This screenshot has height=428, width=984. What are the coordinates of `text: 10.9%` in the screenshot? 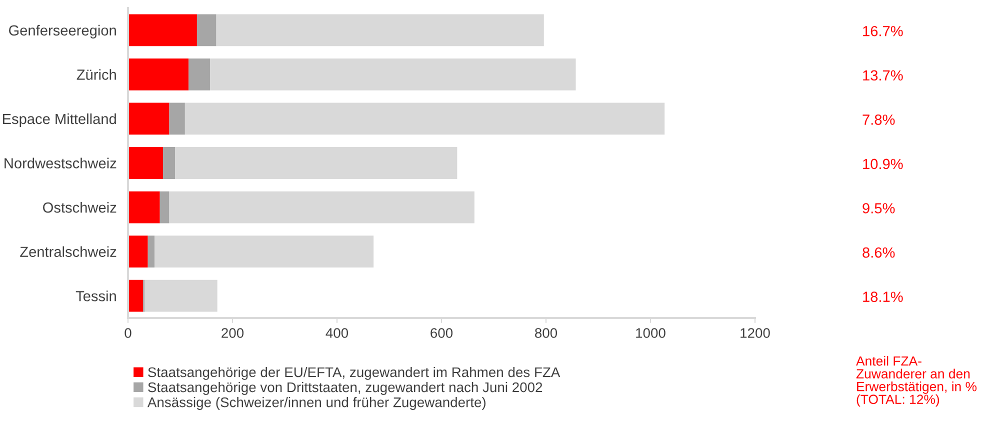 It's located at (883, 164).